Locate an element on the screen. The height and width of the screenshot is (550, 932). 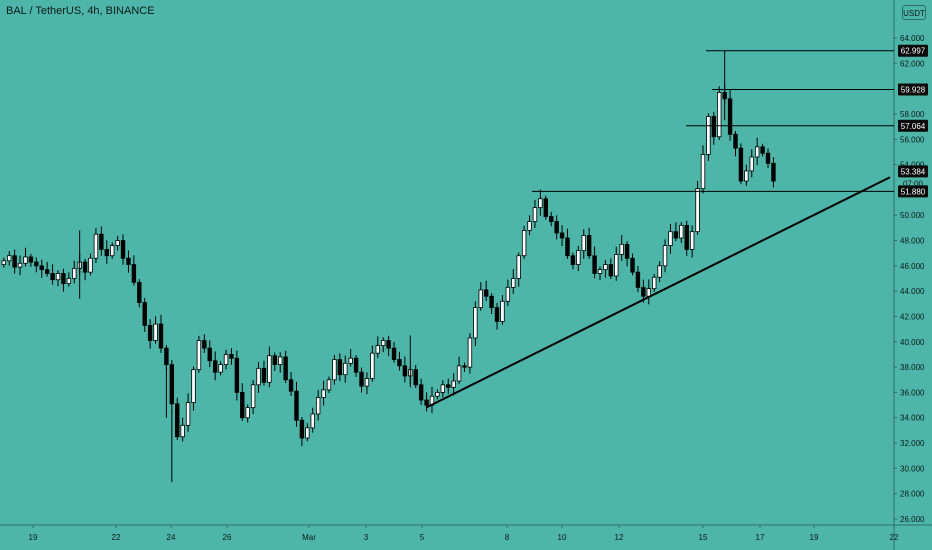
price-label-text: 57.064 is located at coordinates (913, 126).